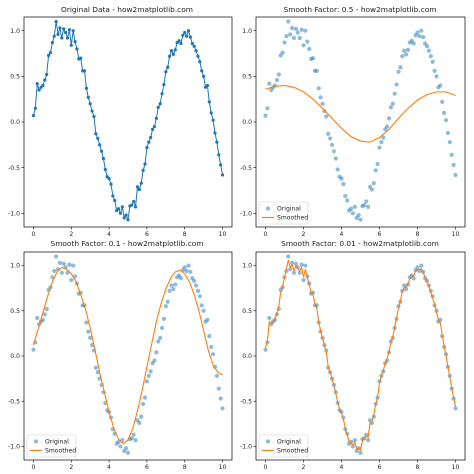 The height and width of the screenshot is (474, 474). What do you see at coordinates (127, 243) in the screenshot?
I see `subplot-title: Smooth Factor: 0.1 - how2matplotlib.com` at bounding box center [127, 243].